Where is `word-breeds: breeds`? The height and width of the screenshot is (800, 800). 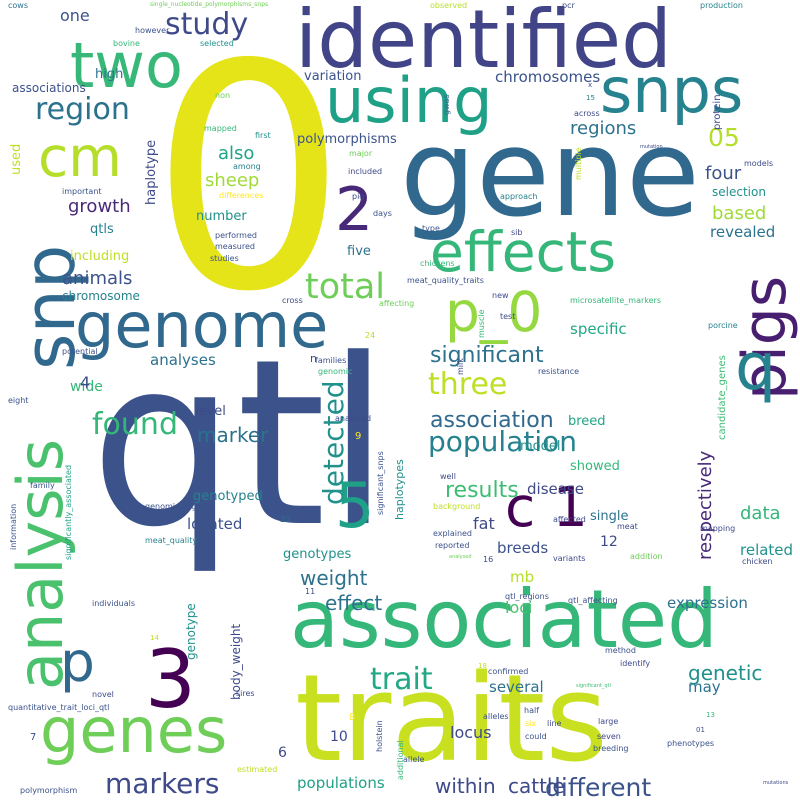
word-breeds: breeds is located at coordinates (523, 548).